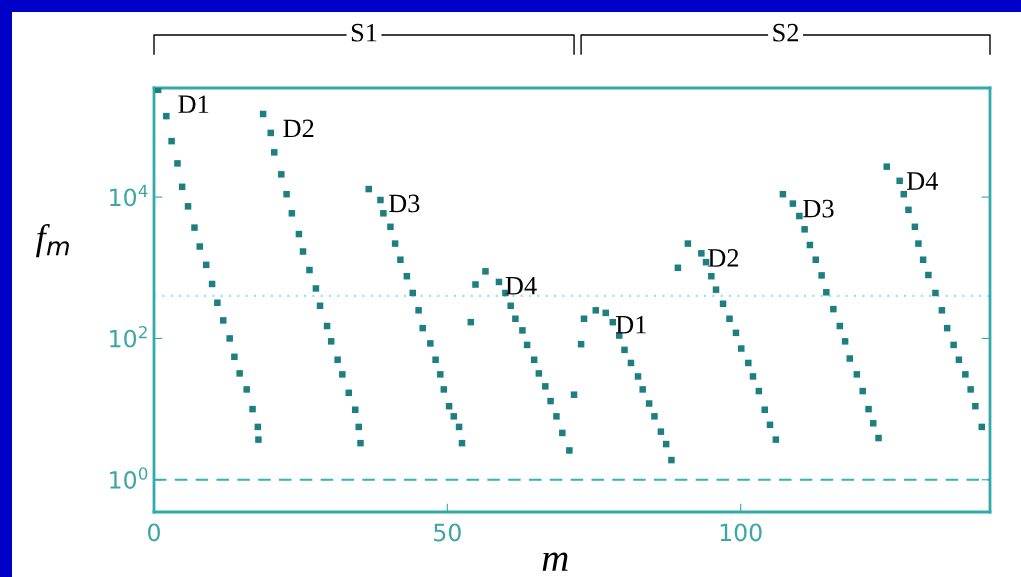 The height and width of the screenshot is (577, 1021). What do you see at coordinates (154, 532) in the screenshot?
I see `x-tick-label: 0` at bounding box center [154, 532].